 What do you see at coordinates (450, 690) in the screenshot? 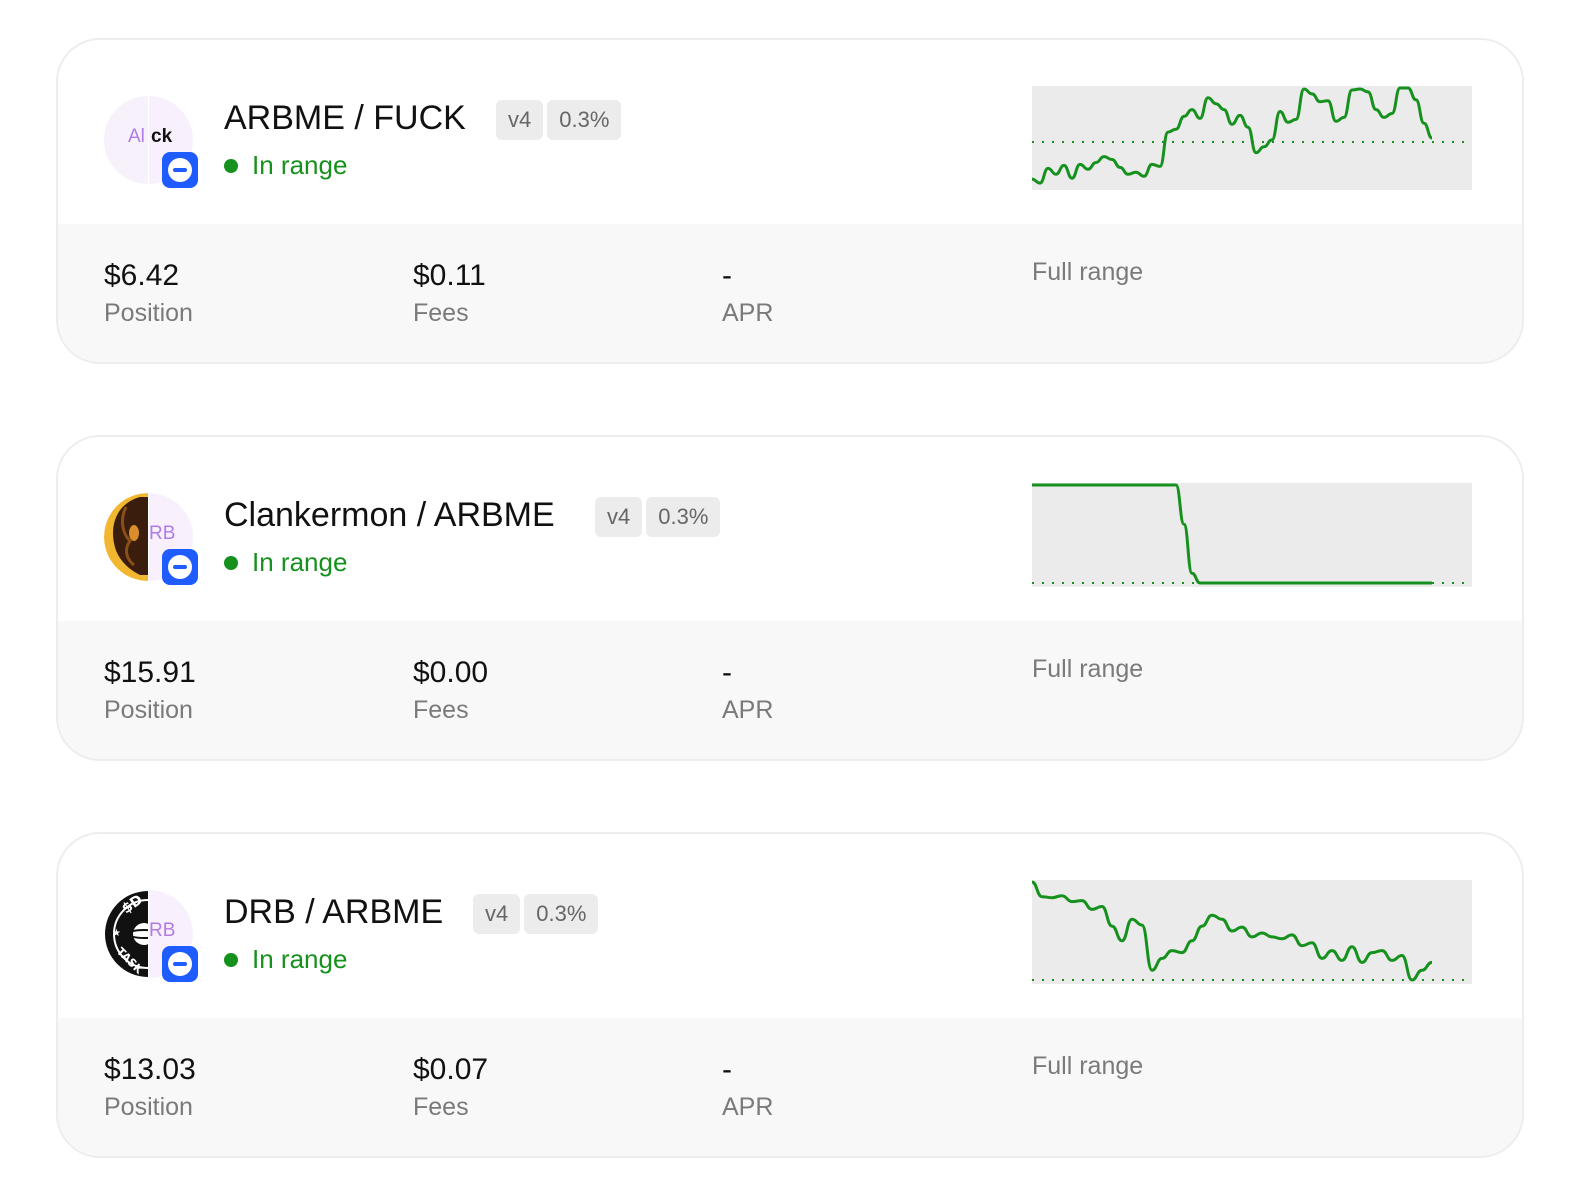
I see `fees-metric: $0.00 Fees` at bounding box center [450, 690].